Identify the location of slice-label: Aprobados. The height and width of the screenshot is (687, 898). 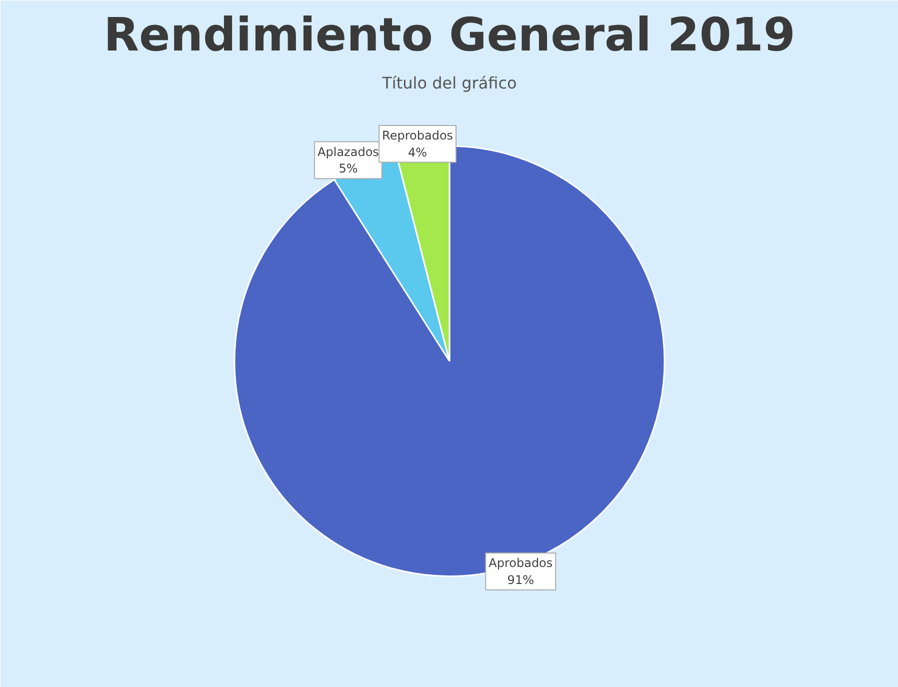
(520, 563).